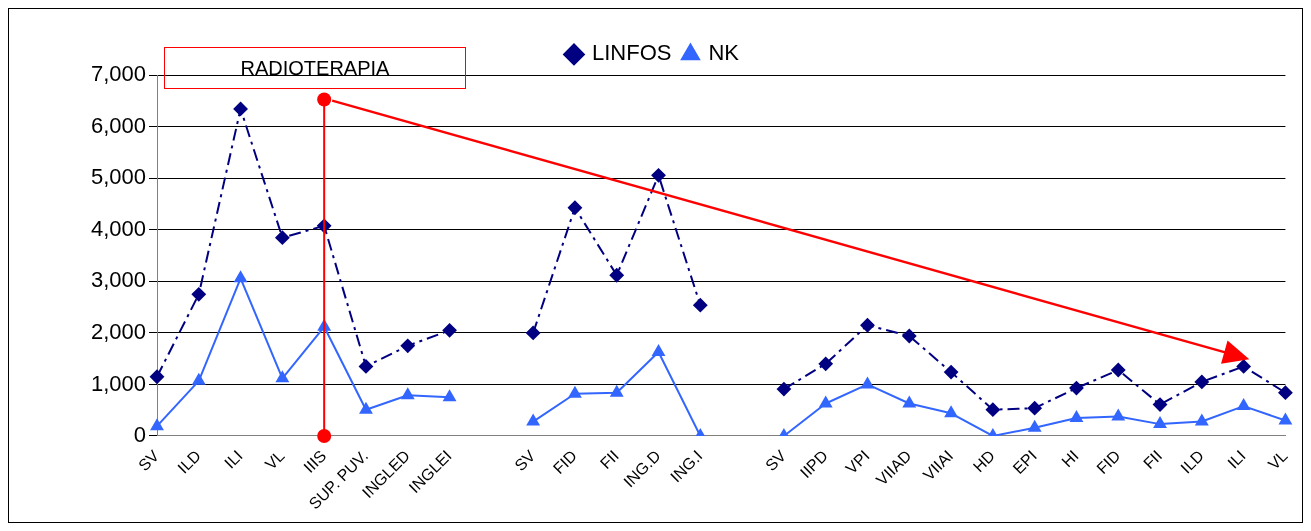 The width and height of the screenshot is (1311, 531). What do you see at coordinates (724, 53) in the screenshot?
I see `legend-label: NK` at bounding box center [724, 53].